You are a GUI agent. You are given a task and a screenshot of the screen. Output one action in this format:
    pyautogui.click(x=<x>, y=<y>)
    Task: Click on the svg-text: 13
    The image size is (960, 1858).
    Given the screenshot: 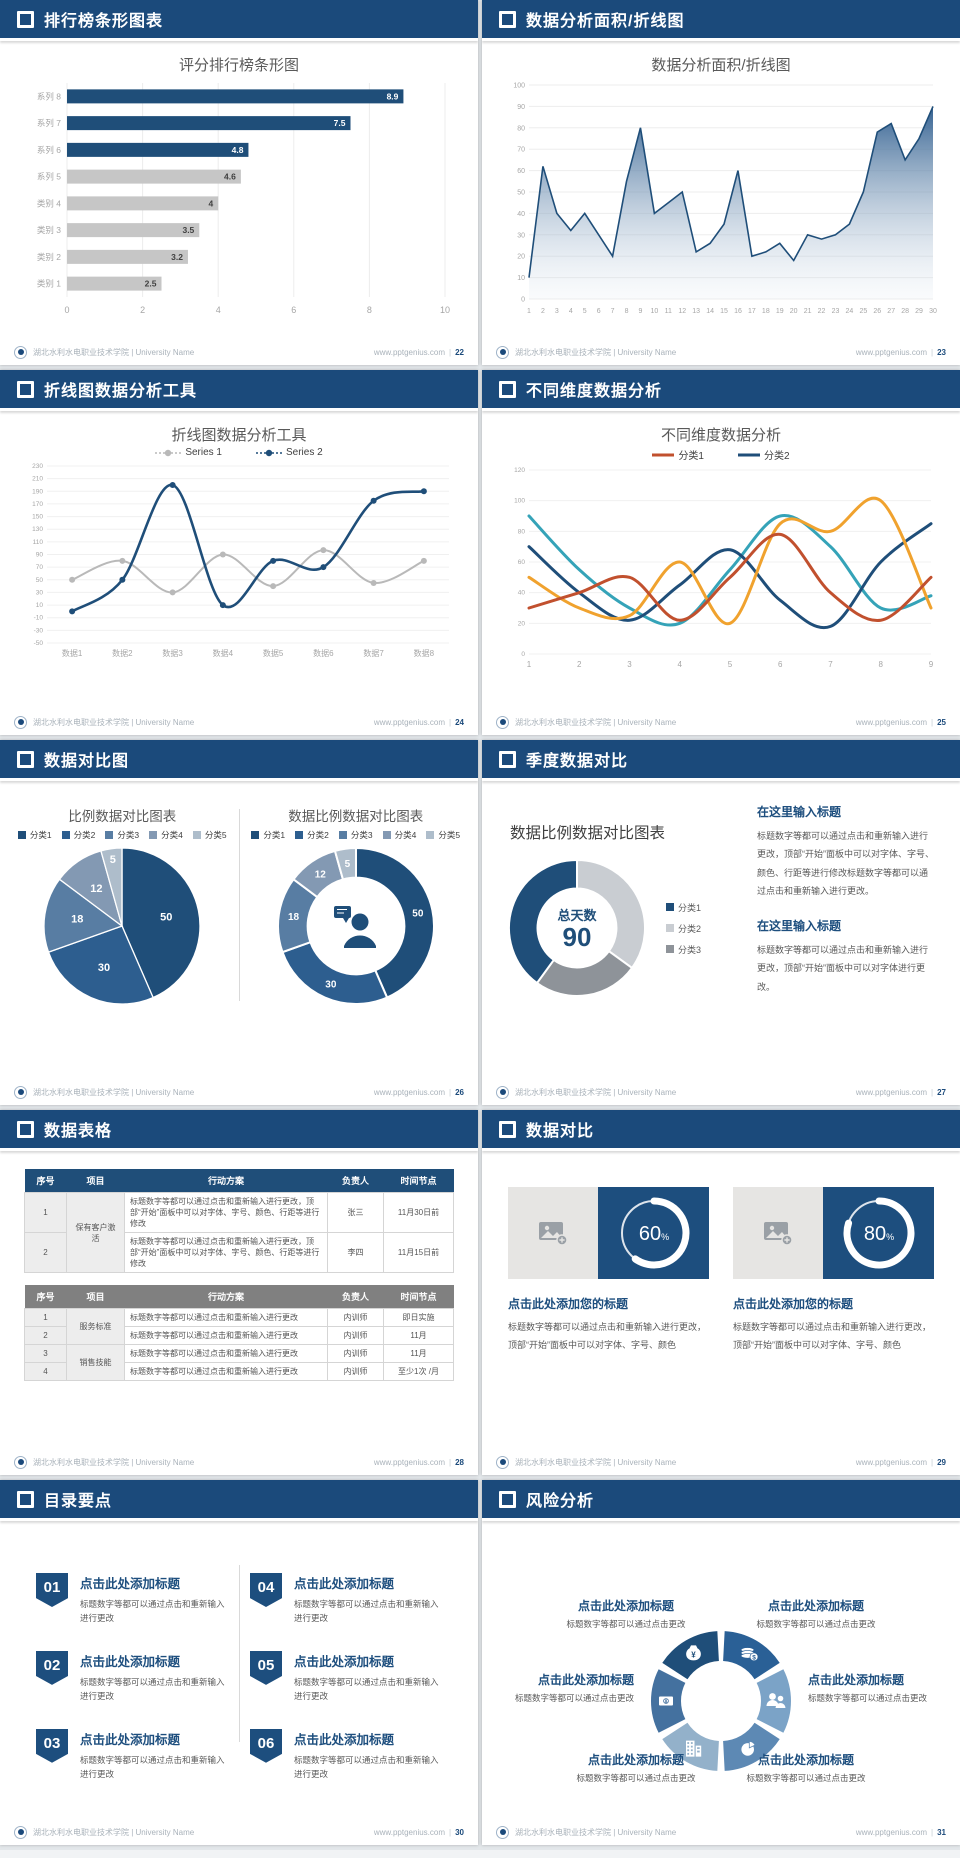 What is the action you would take?
    pyautogui.click(x=696, y=311)
    